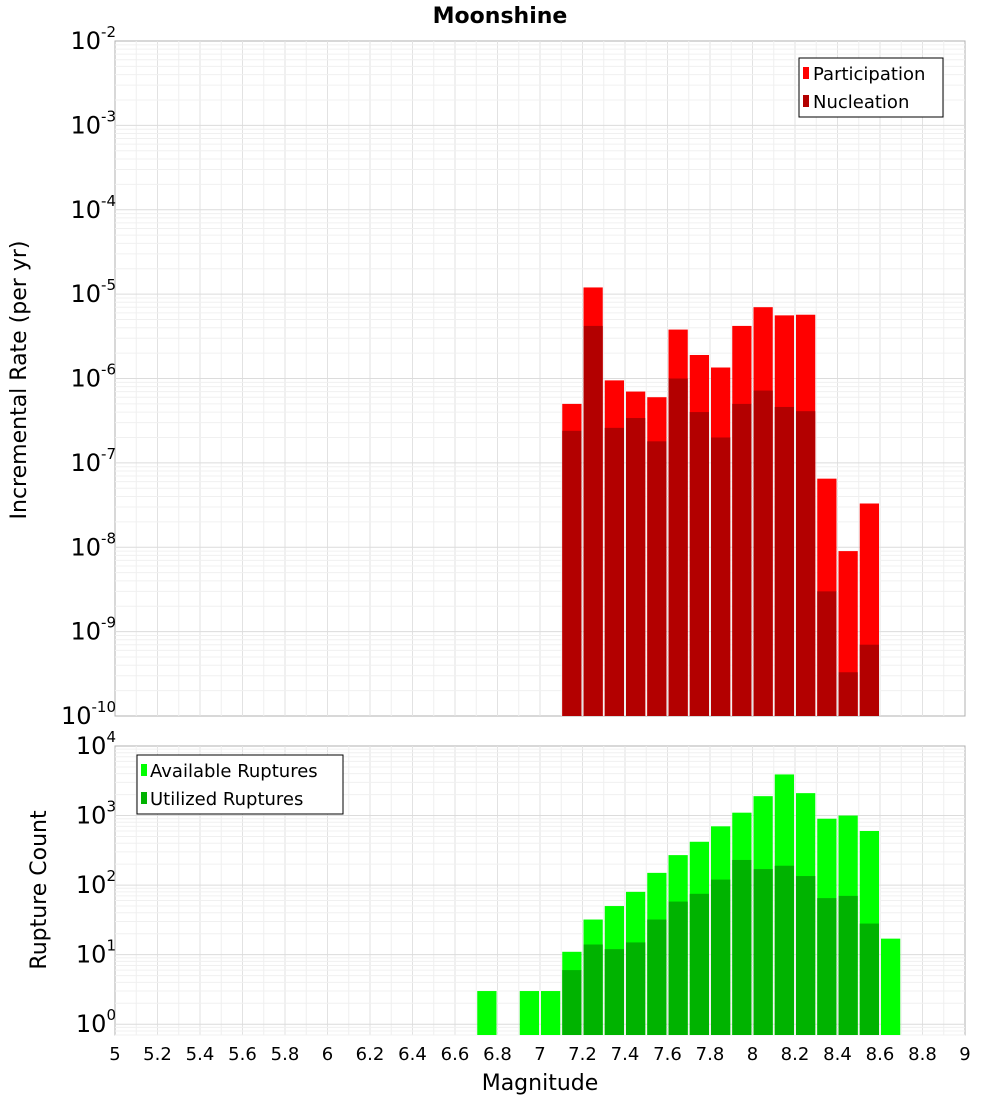 This screenshot has width=1000, height=1100. What do you see at coordinates (96, 1022) in the screenshot?
I see `count-y-tick: 10⁰` at bounding box center [96, 1022].